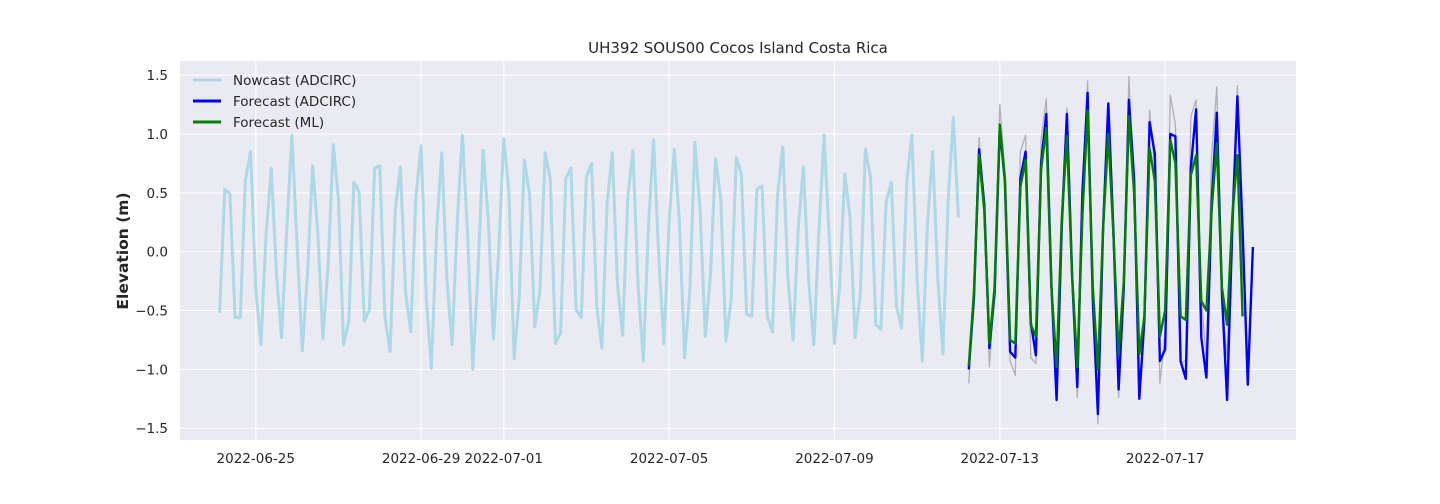 Image resolution: width=1440 pixels, height=504 pixels. What do you see at coordinates (157, 194) in the screenshot?
I see `y-tick-label: 0.5` at bounding box center [157, 194].